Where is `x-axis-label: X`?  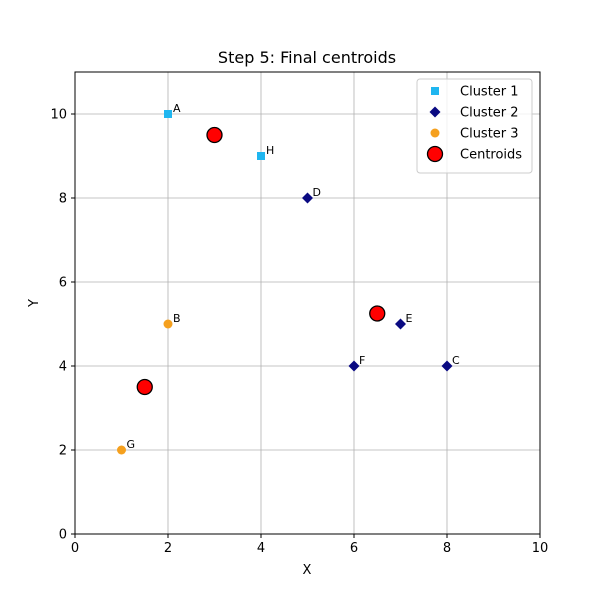 x-axis-label: X is located at coordinates (307, 570).